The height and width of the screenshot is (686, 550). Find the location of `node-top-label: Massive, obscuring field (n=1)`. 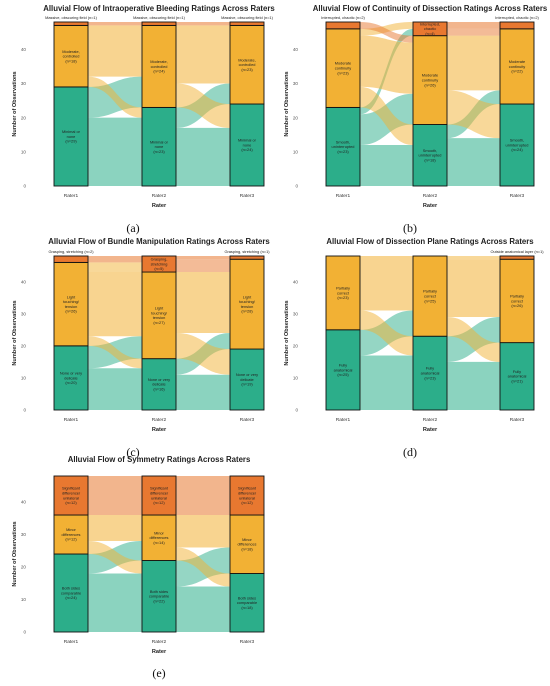

node-top-label: Massive, obscuring field (n=1) is located at coordinates (247, 17).